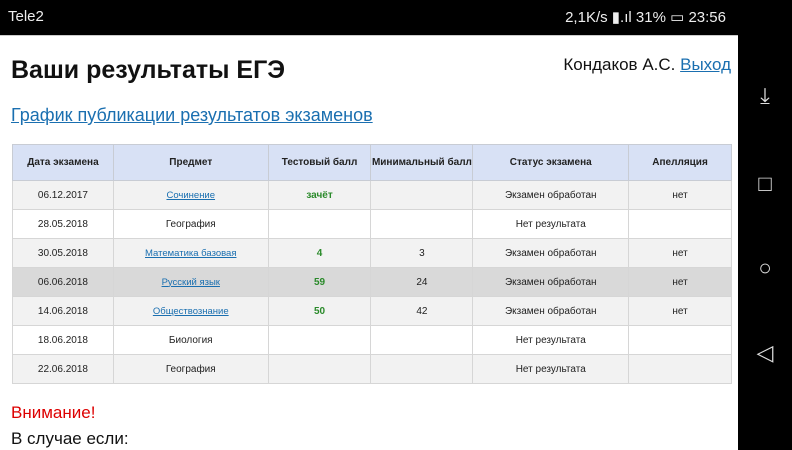 This screenshot has width=792, height=450. Describe the element at coordinates (63, 369) in the screenshot. I see `cell-date: 22.06.2018` at that location.